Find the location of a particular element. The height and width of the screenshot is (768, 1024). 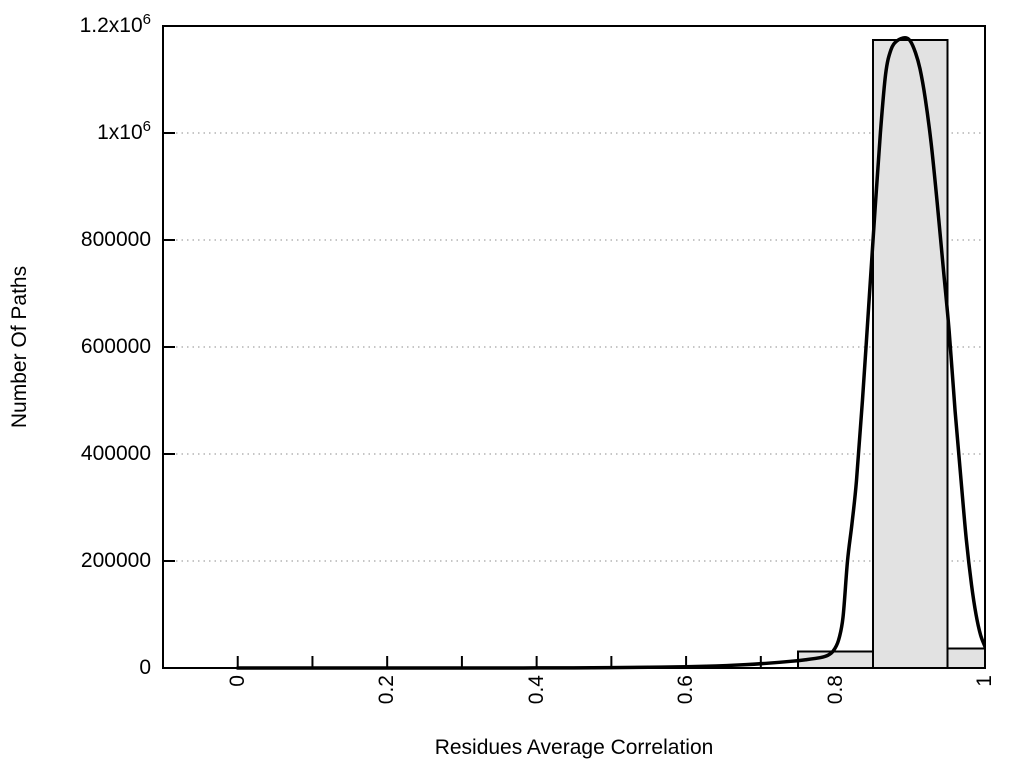

y-tick-label: 600000 is located at coordinates (115, 346).